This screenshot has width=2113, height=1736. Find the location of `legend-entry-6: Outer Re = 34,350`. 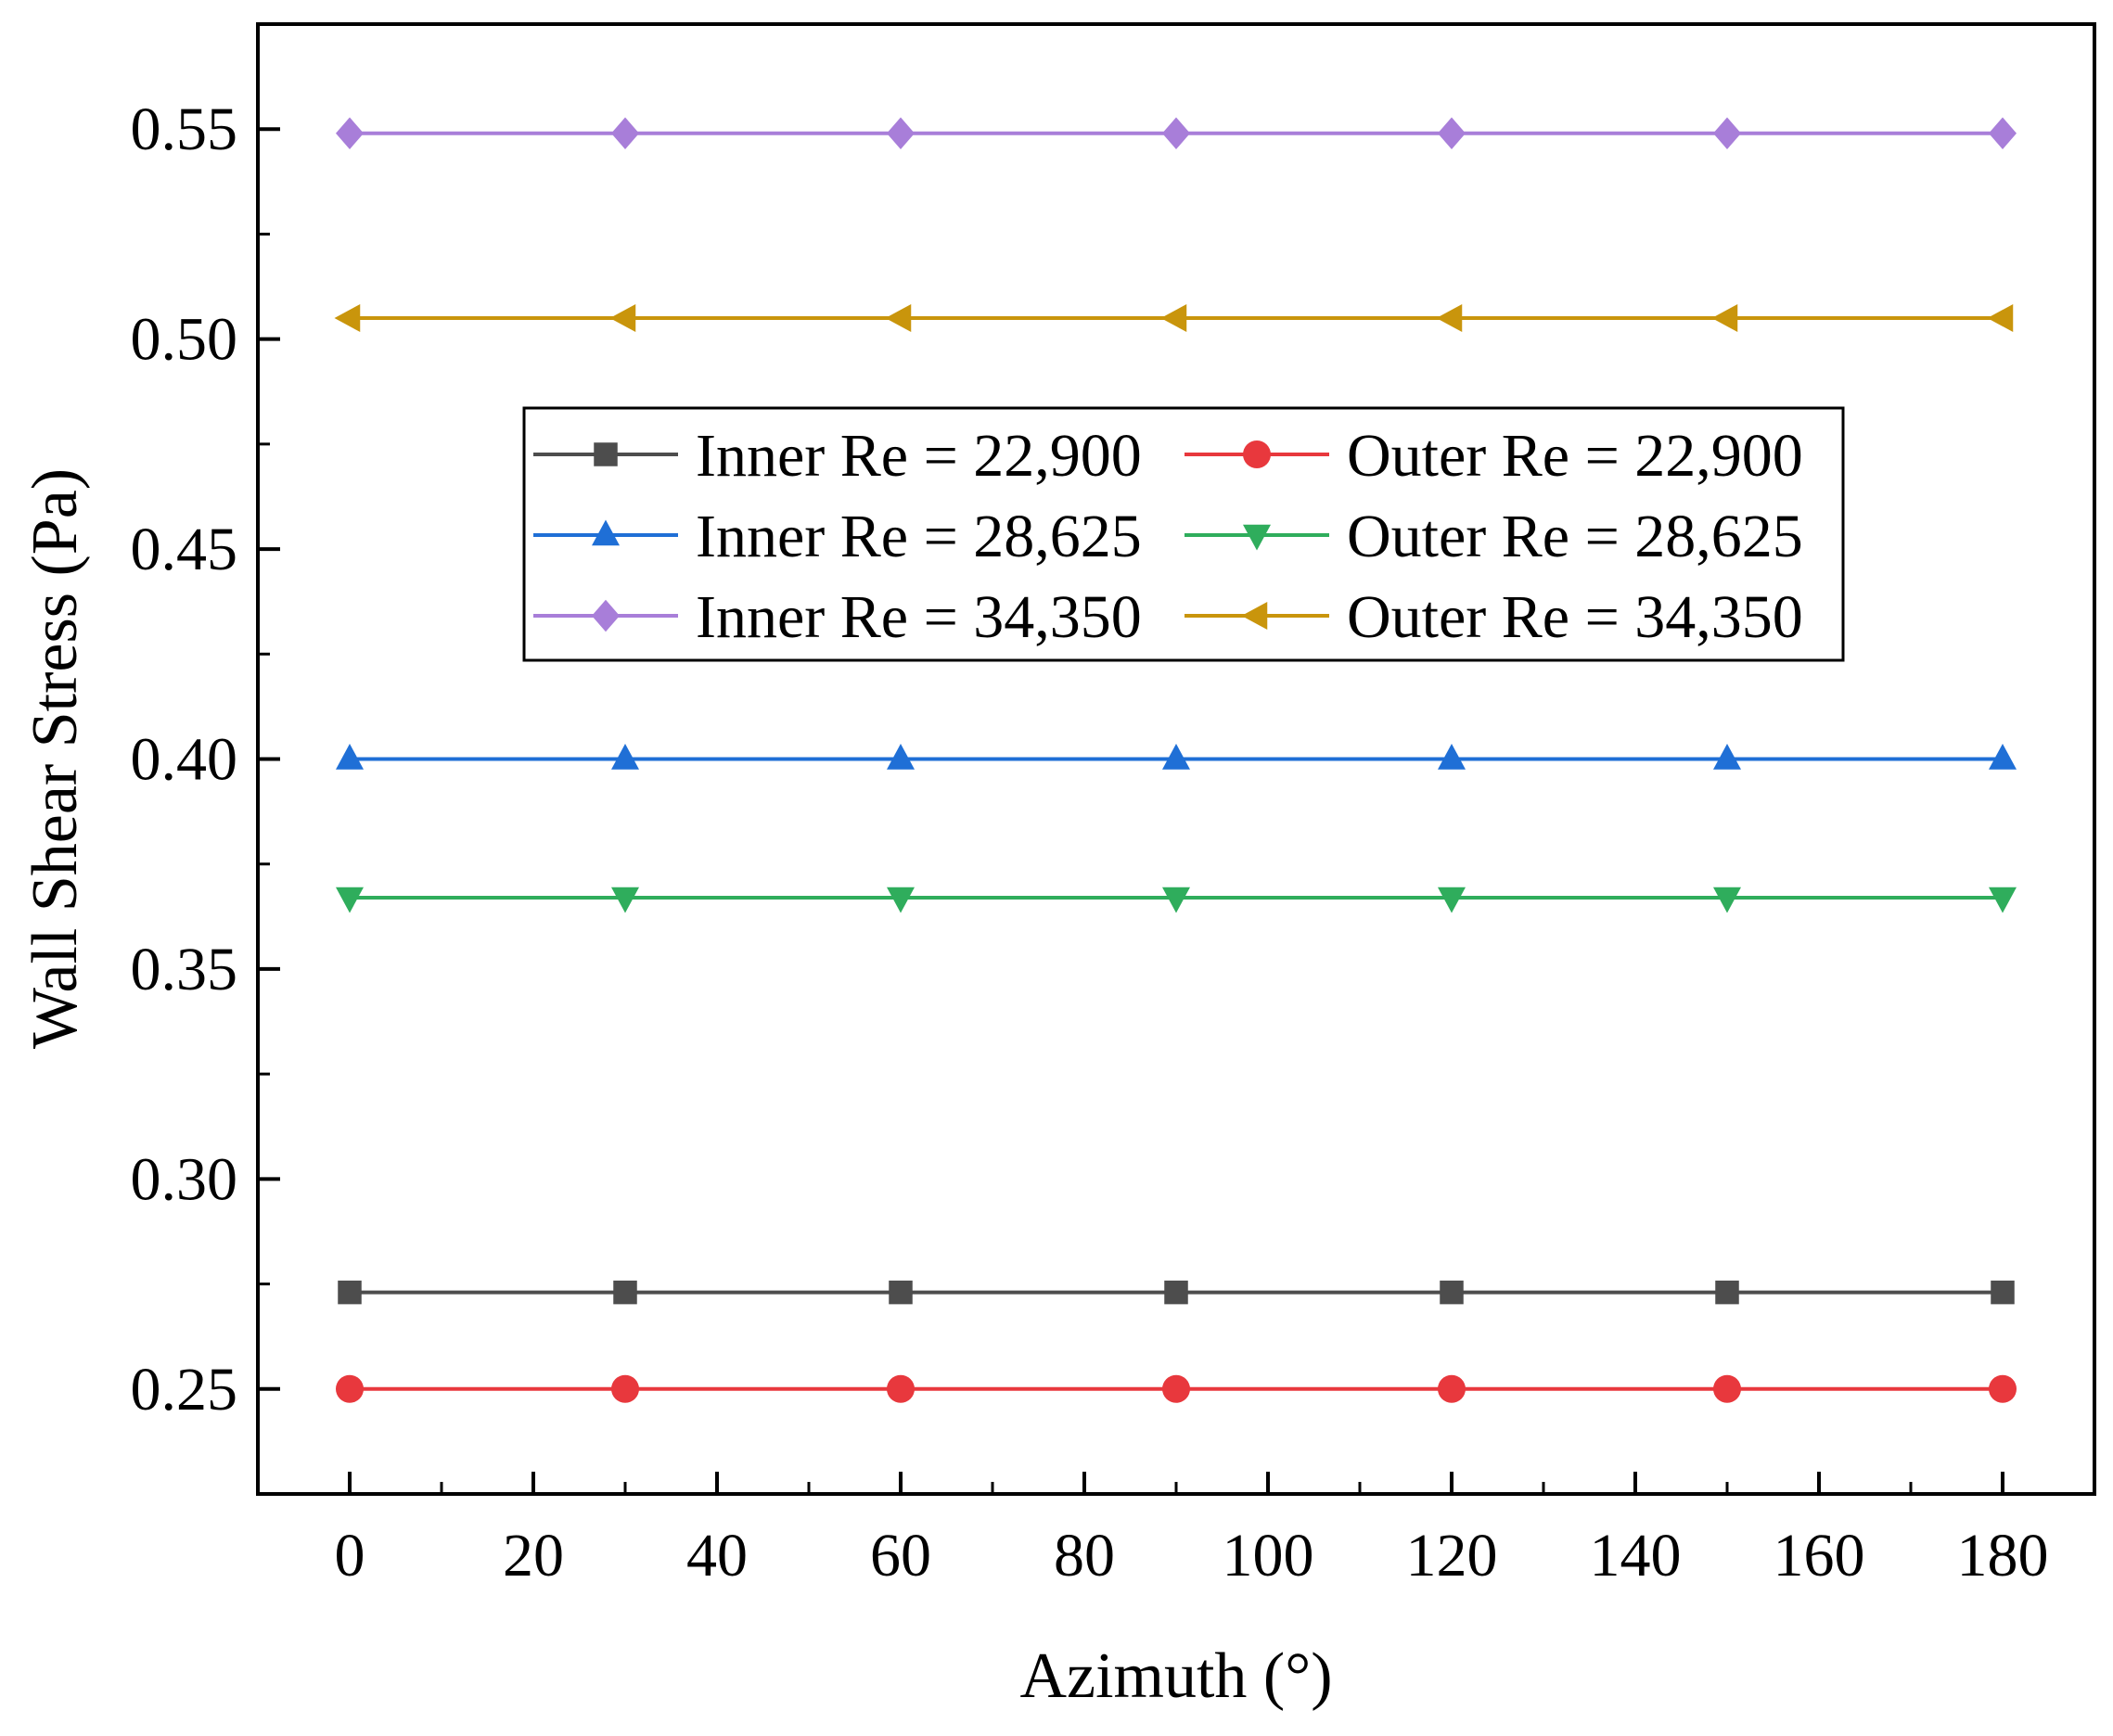

legend-entry-6: Outer Re = 34,350 is located at coordinates (1494, 617).